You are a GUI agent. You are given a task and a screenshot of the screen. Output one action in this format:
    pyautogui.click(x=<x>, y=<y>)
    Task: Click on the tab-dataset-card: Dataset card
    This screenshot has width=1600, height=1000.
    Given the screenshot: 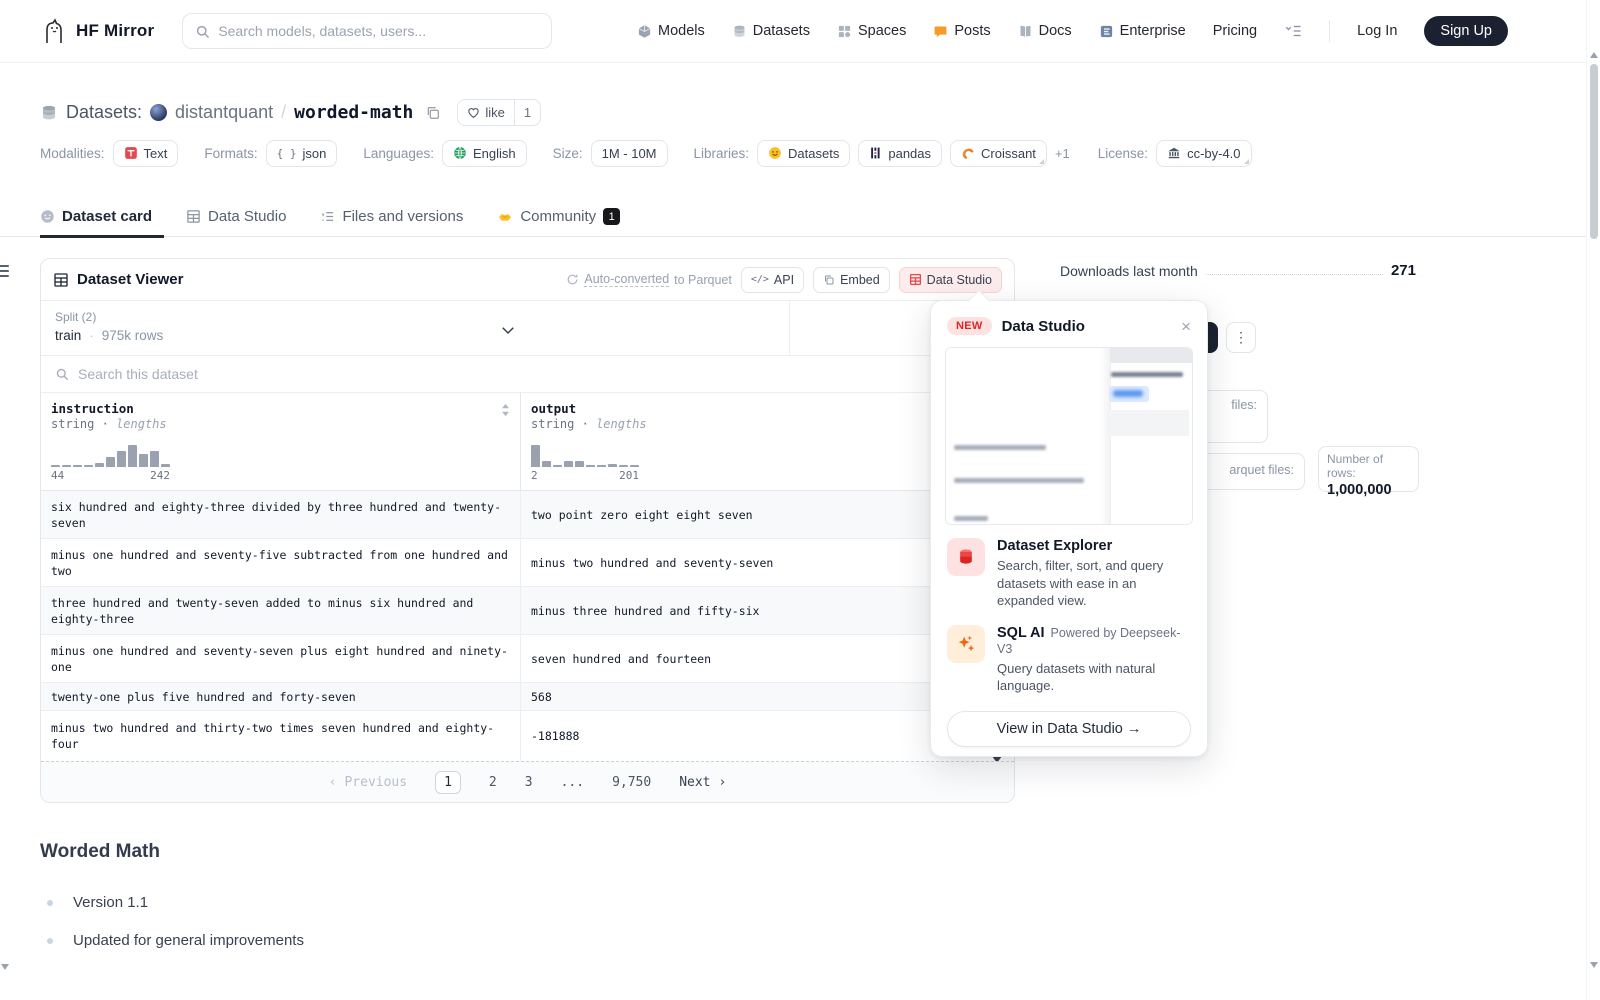 What is the action you would take?
    pyautogui.click(x=102, y=217)
    